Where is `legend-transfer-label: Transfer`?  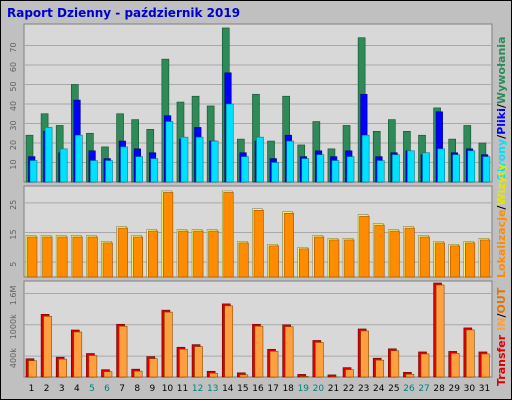 legend-transfer-label: Transfer is located at coordinates (501, 360).